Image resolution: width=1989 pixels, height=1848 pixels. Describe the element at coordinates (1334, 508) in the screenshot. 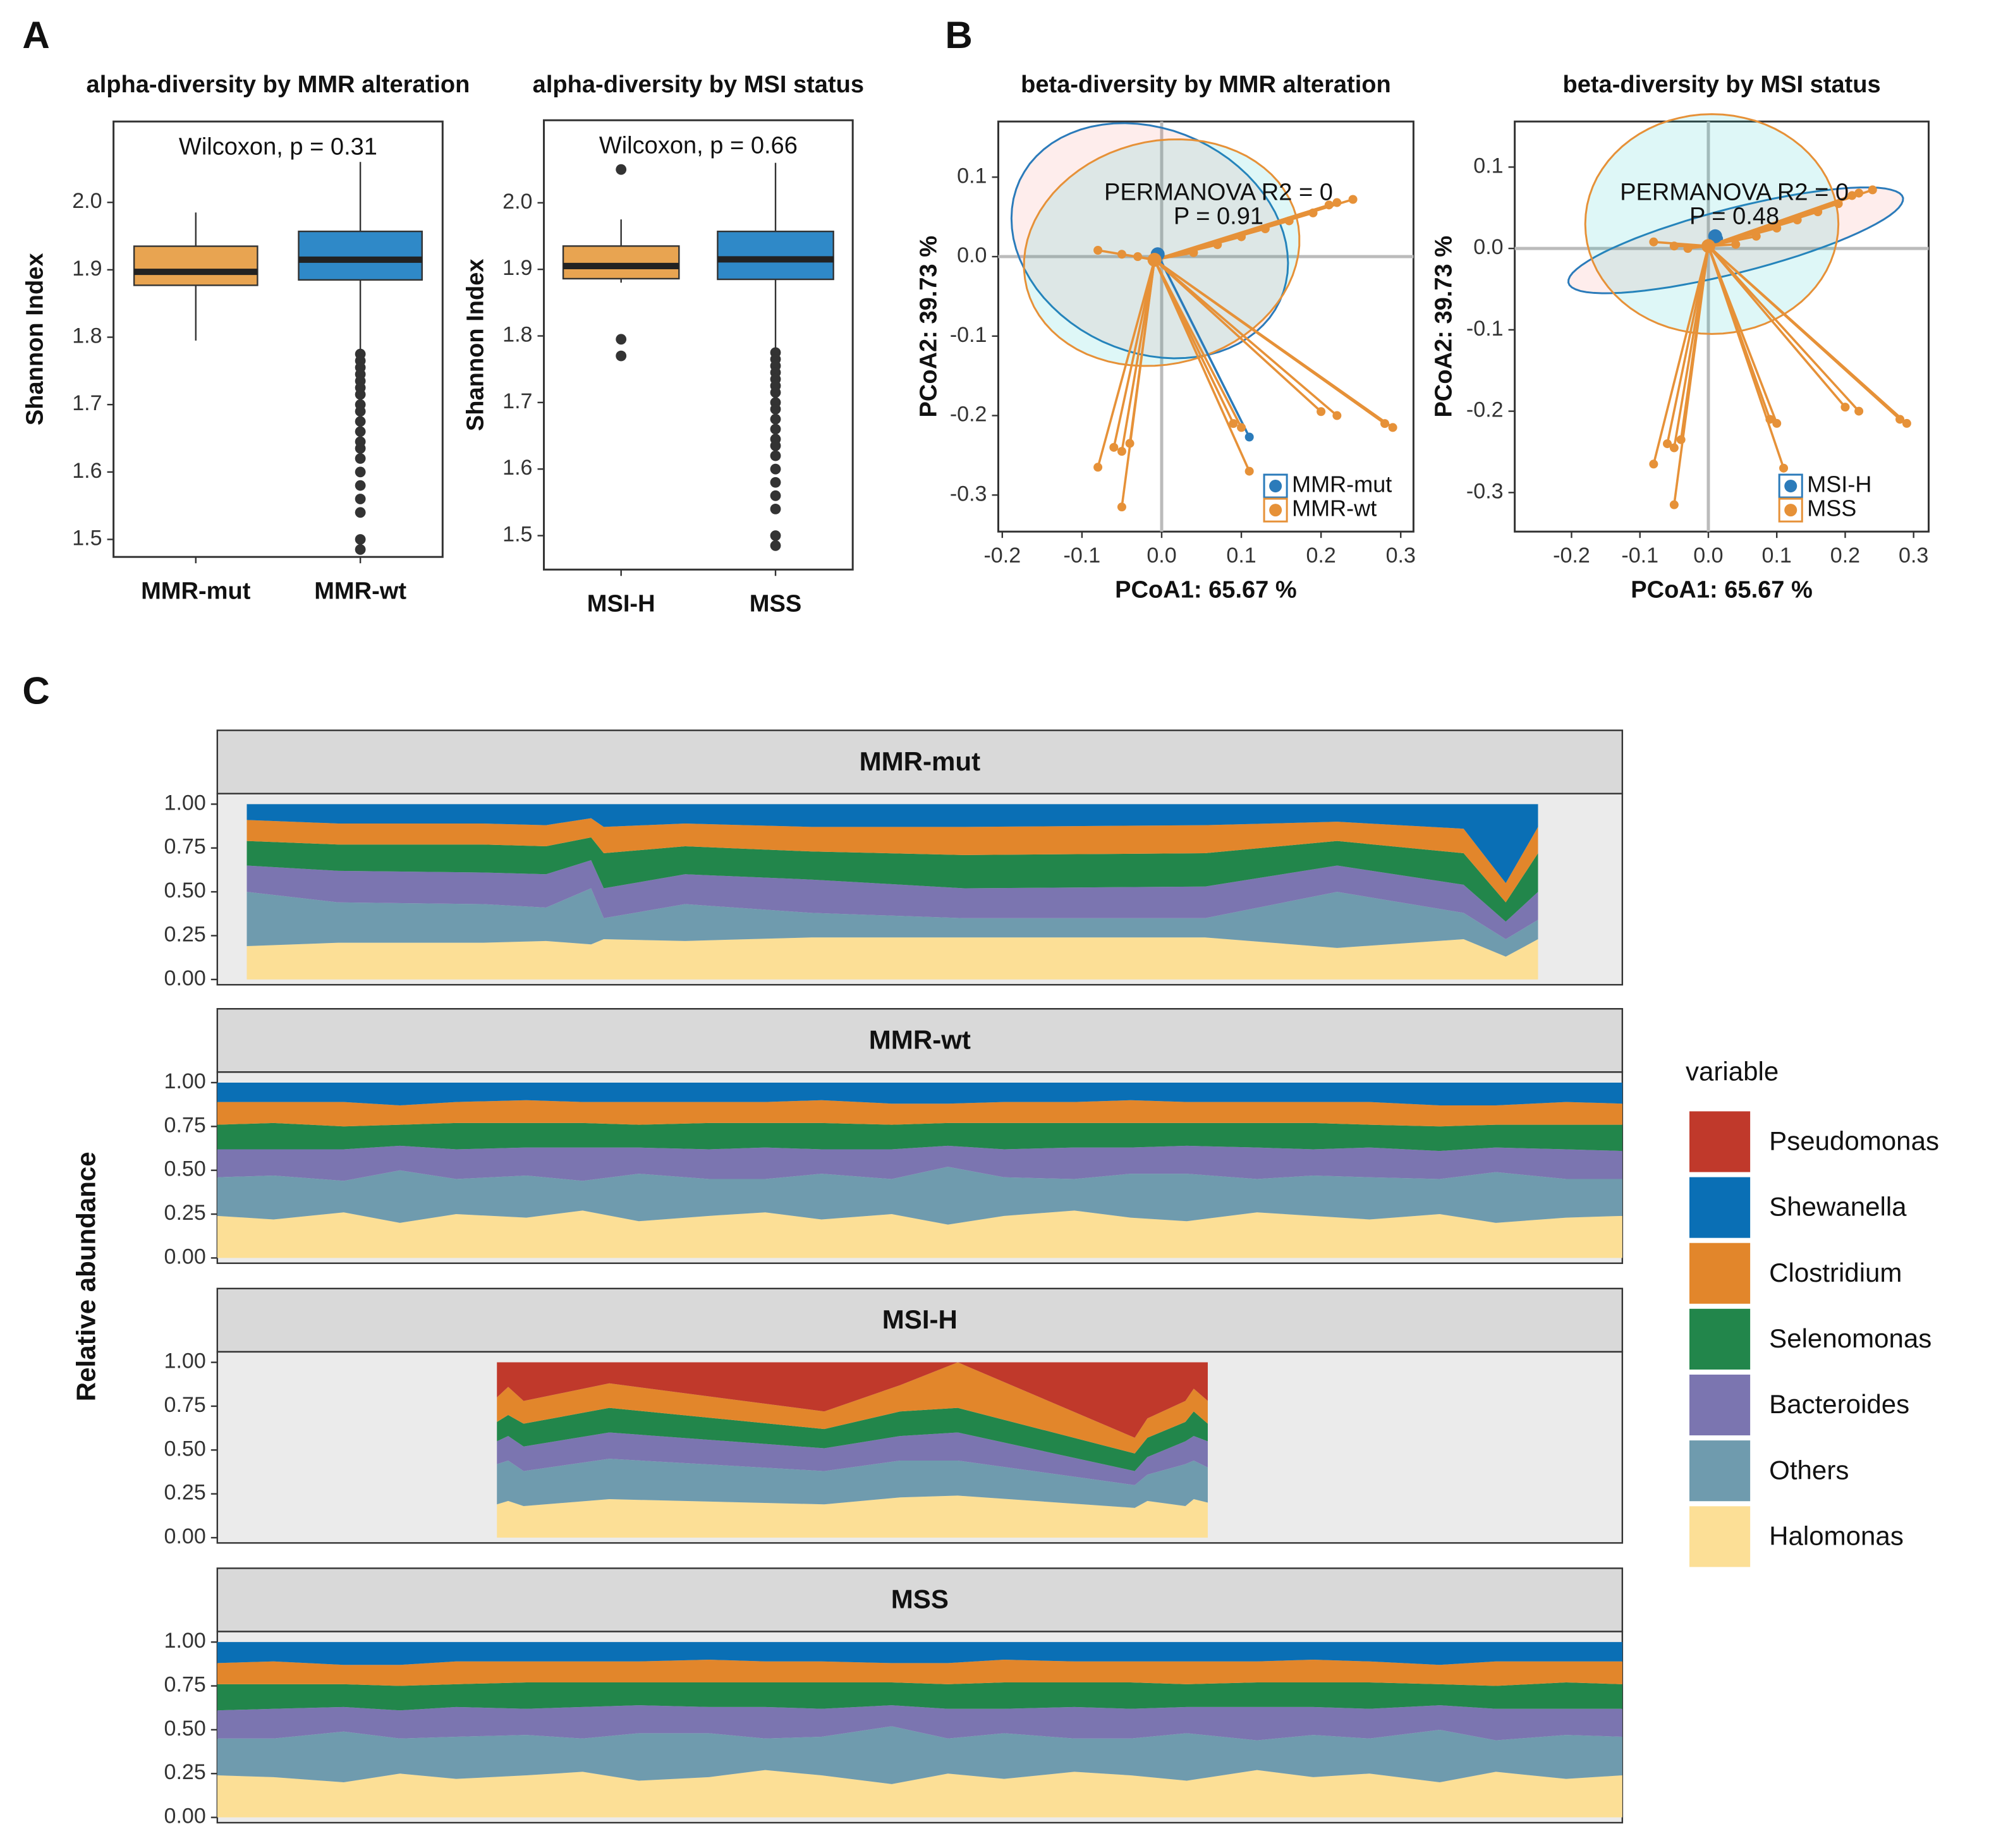

I see `legend-label: MMR-wt` at that location.